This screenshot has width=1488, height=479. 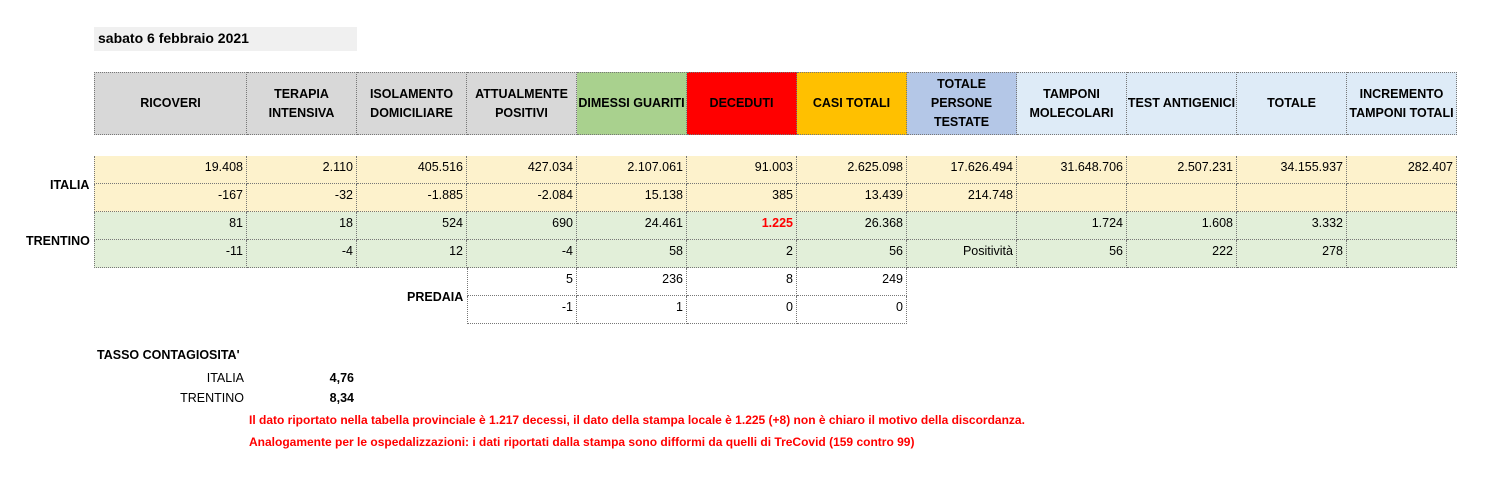 What do you see at coordinates (412, 170) in the screenshot?
I see `table-cell: 405.516` at bounding box center [412, 170].